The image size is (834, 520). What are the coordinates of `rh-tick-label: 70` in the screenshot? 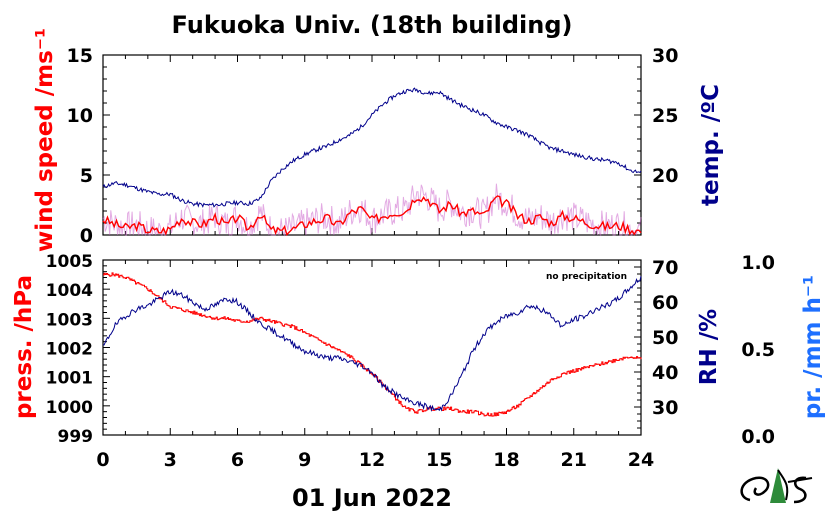 It's located at (665, 268).